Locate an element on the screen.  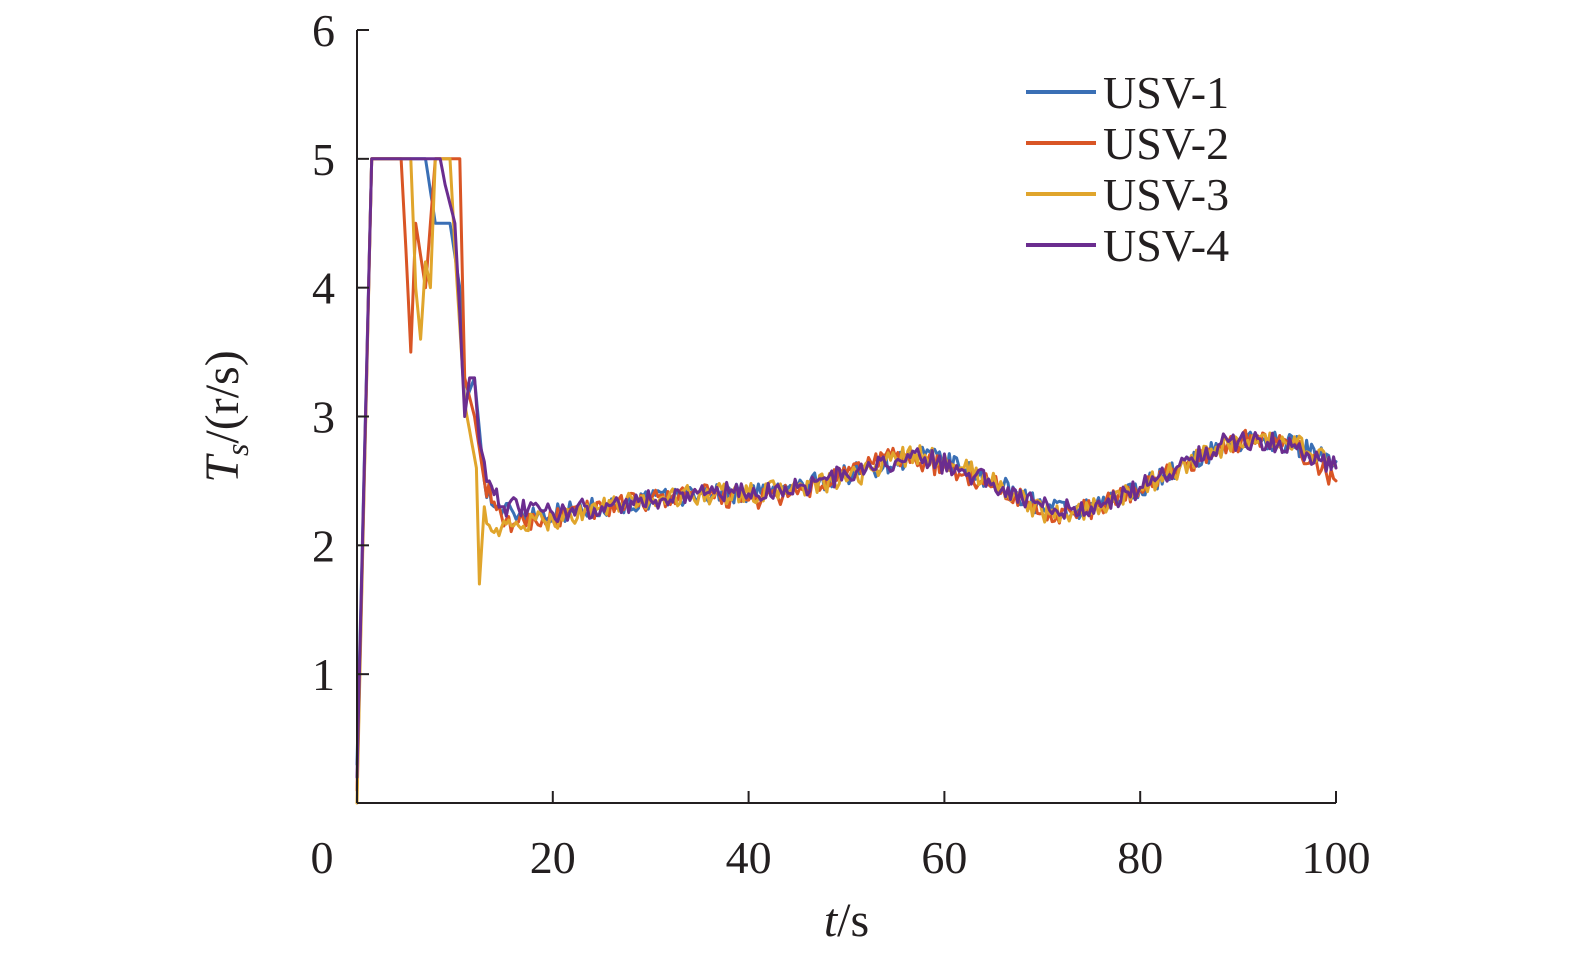
y-axis-title: Ts/(r/s) is located at coordinates (225, 416).